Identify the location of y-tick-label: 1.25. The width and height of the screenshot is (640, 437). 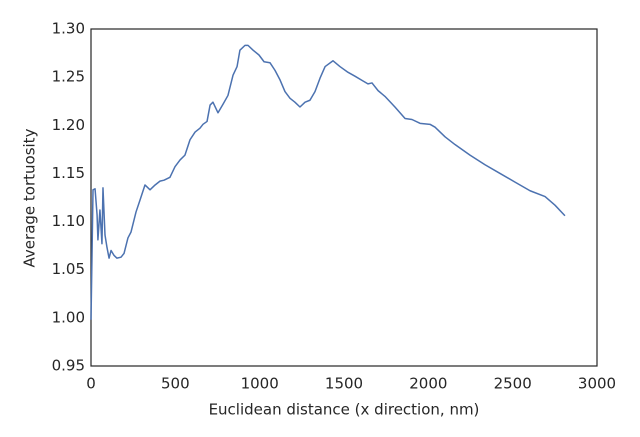
(68, 77).